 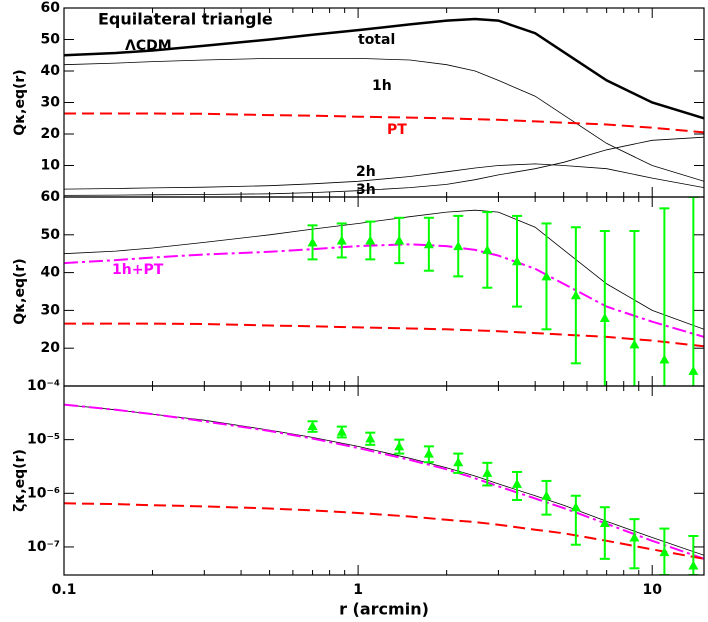 What do you see at coordinates (185, 19) in the screenshot?
I see `annotation: Equilateral triangle` at bounding box center [185, 19].